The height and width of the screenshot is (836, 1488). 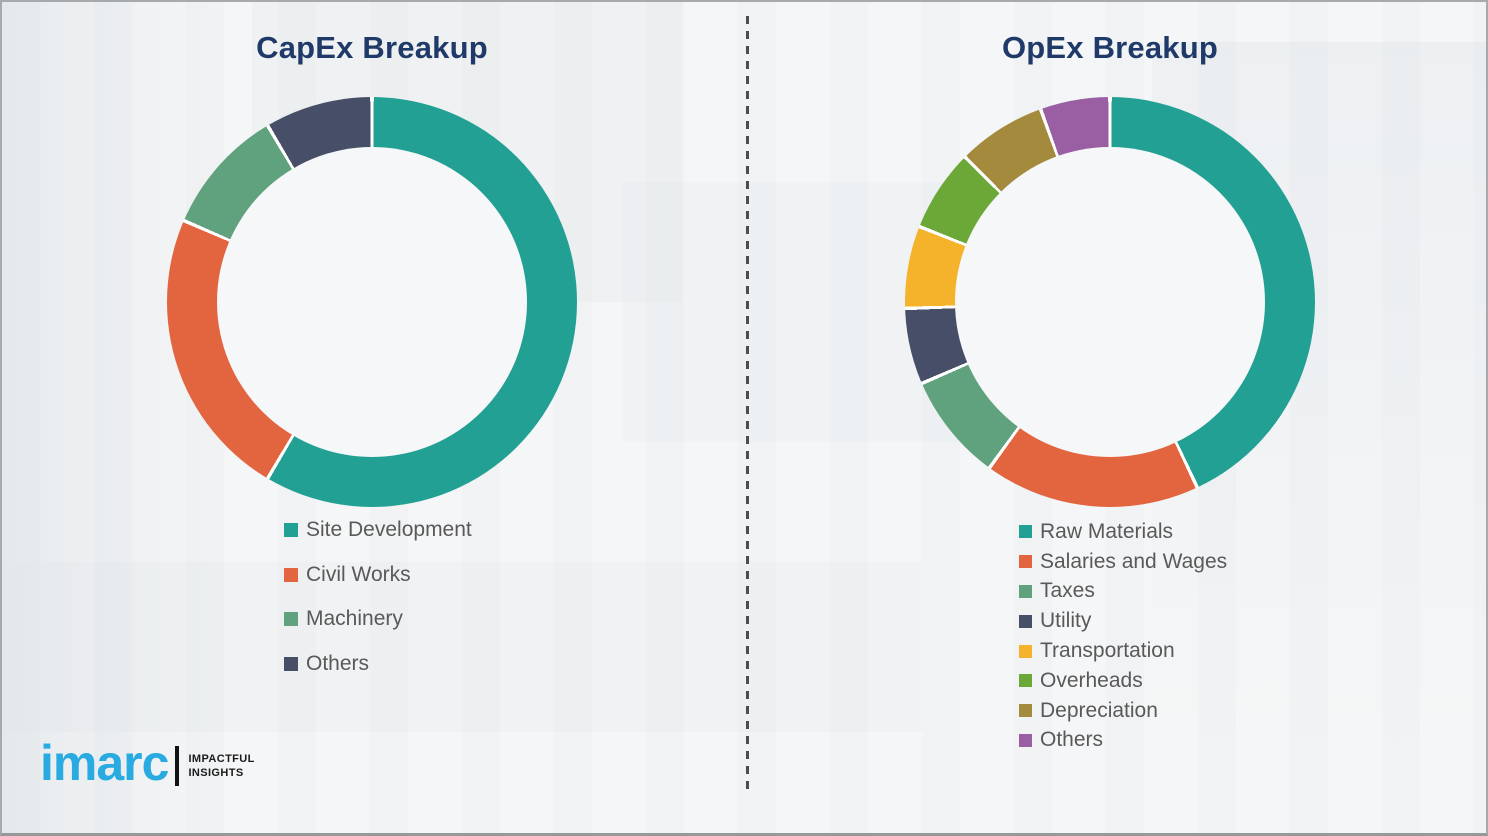 What do you see at coordinates (1110, 47) in the screenshot?
I see `opex-chart-title: OpEx Breakup` at bounding box center [1110, 47].